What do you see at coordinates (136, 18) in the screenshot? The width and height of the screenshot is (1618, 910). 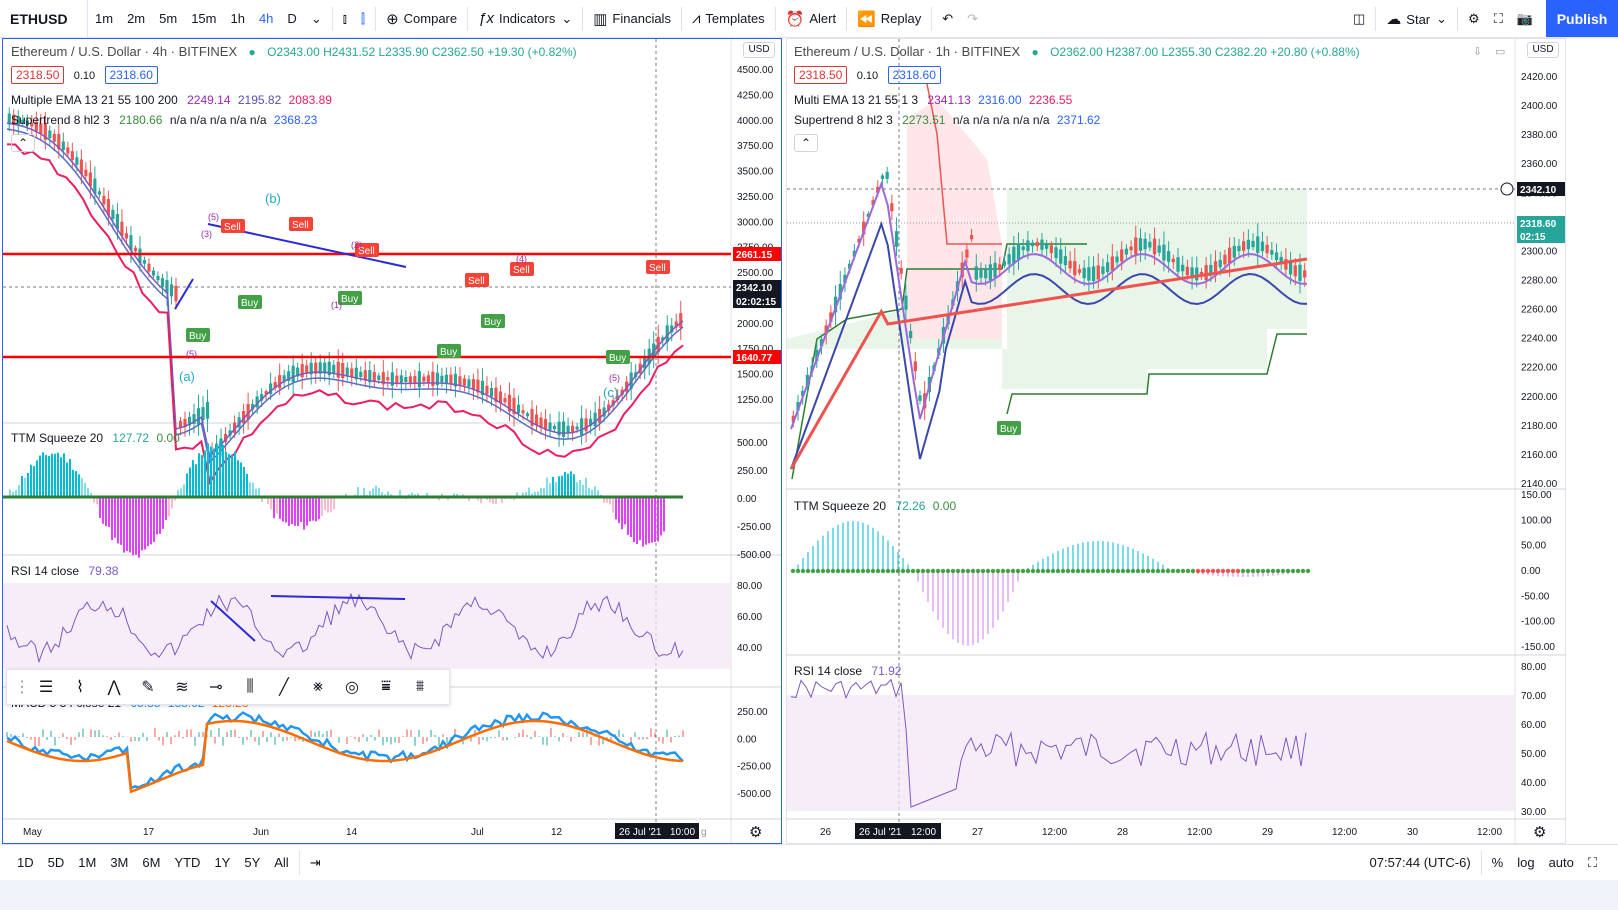 I see `interval-2m: 2m` at bounding box center [136, 18].